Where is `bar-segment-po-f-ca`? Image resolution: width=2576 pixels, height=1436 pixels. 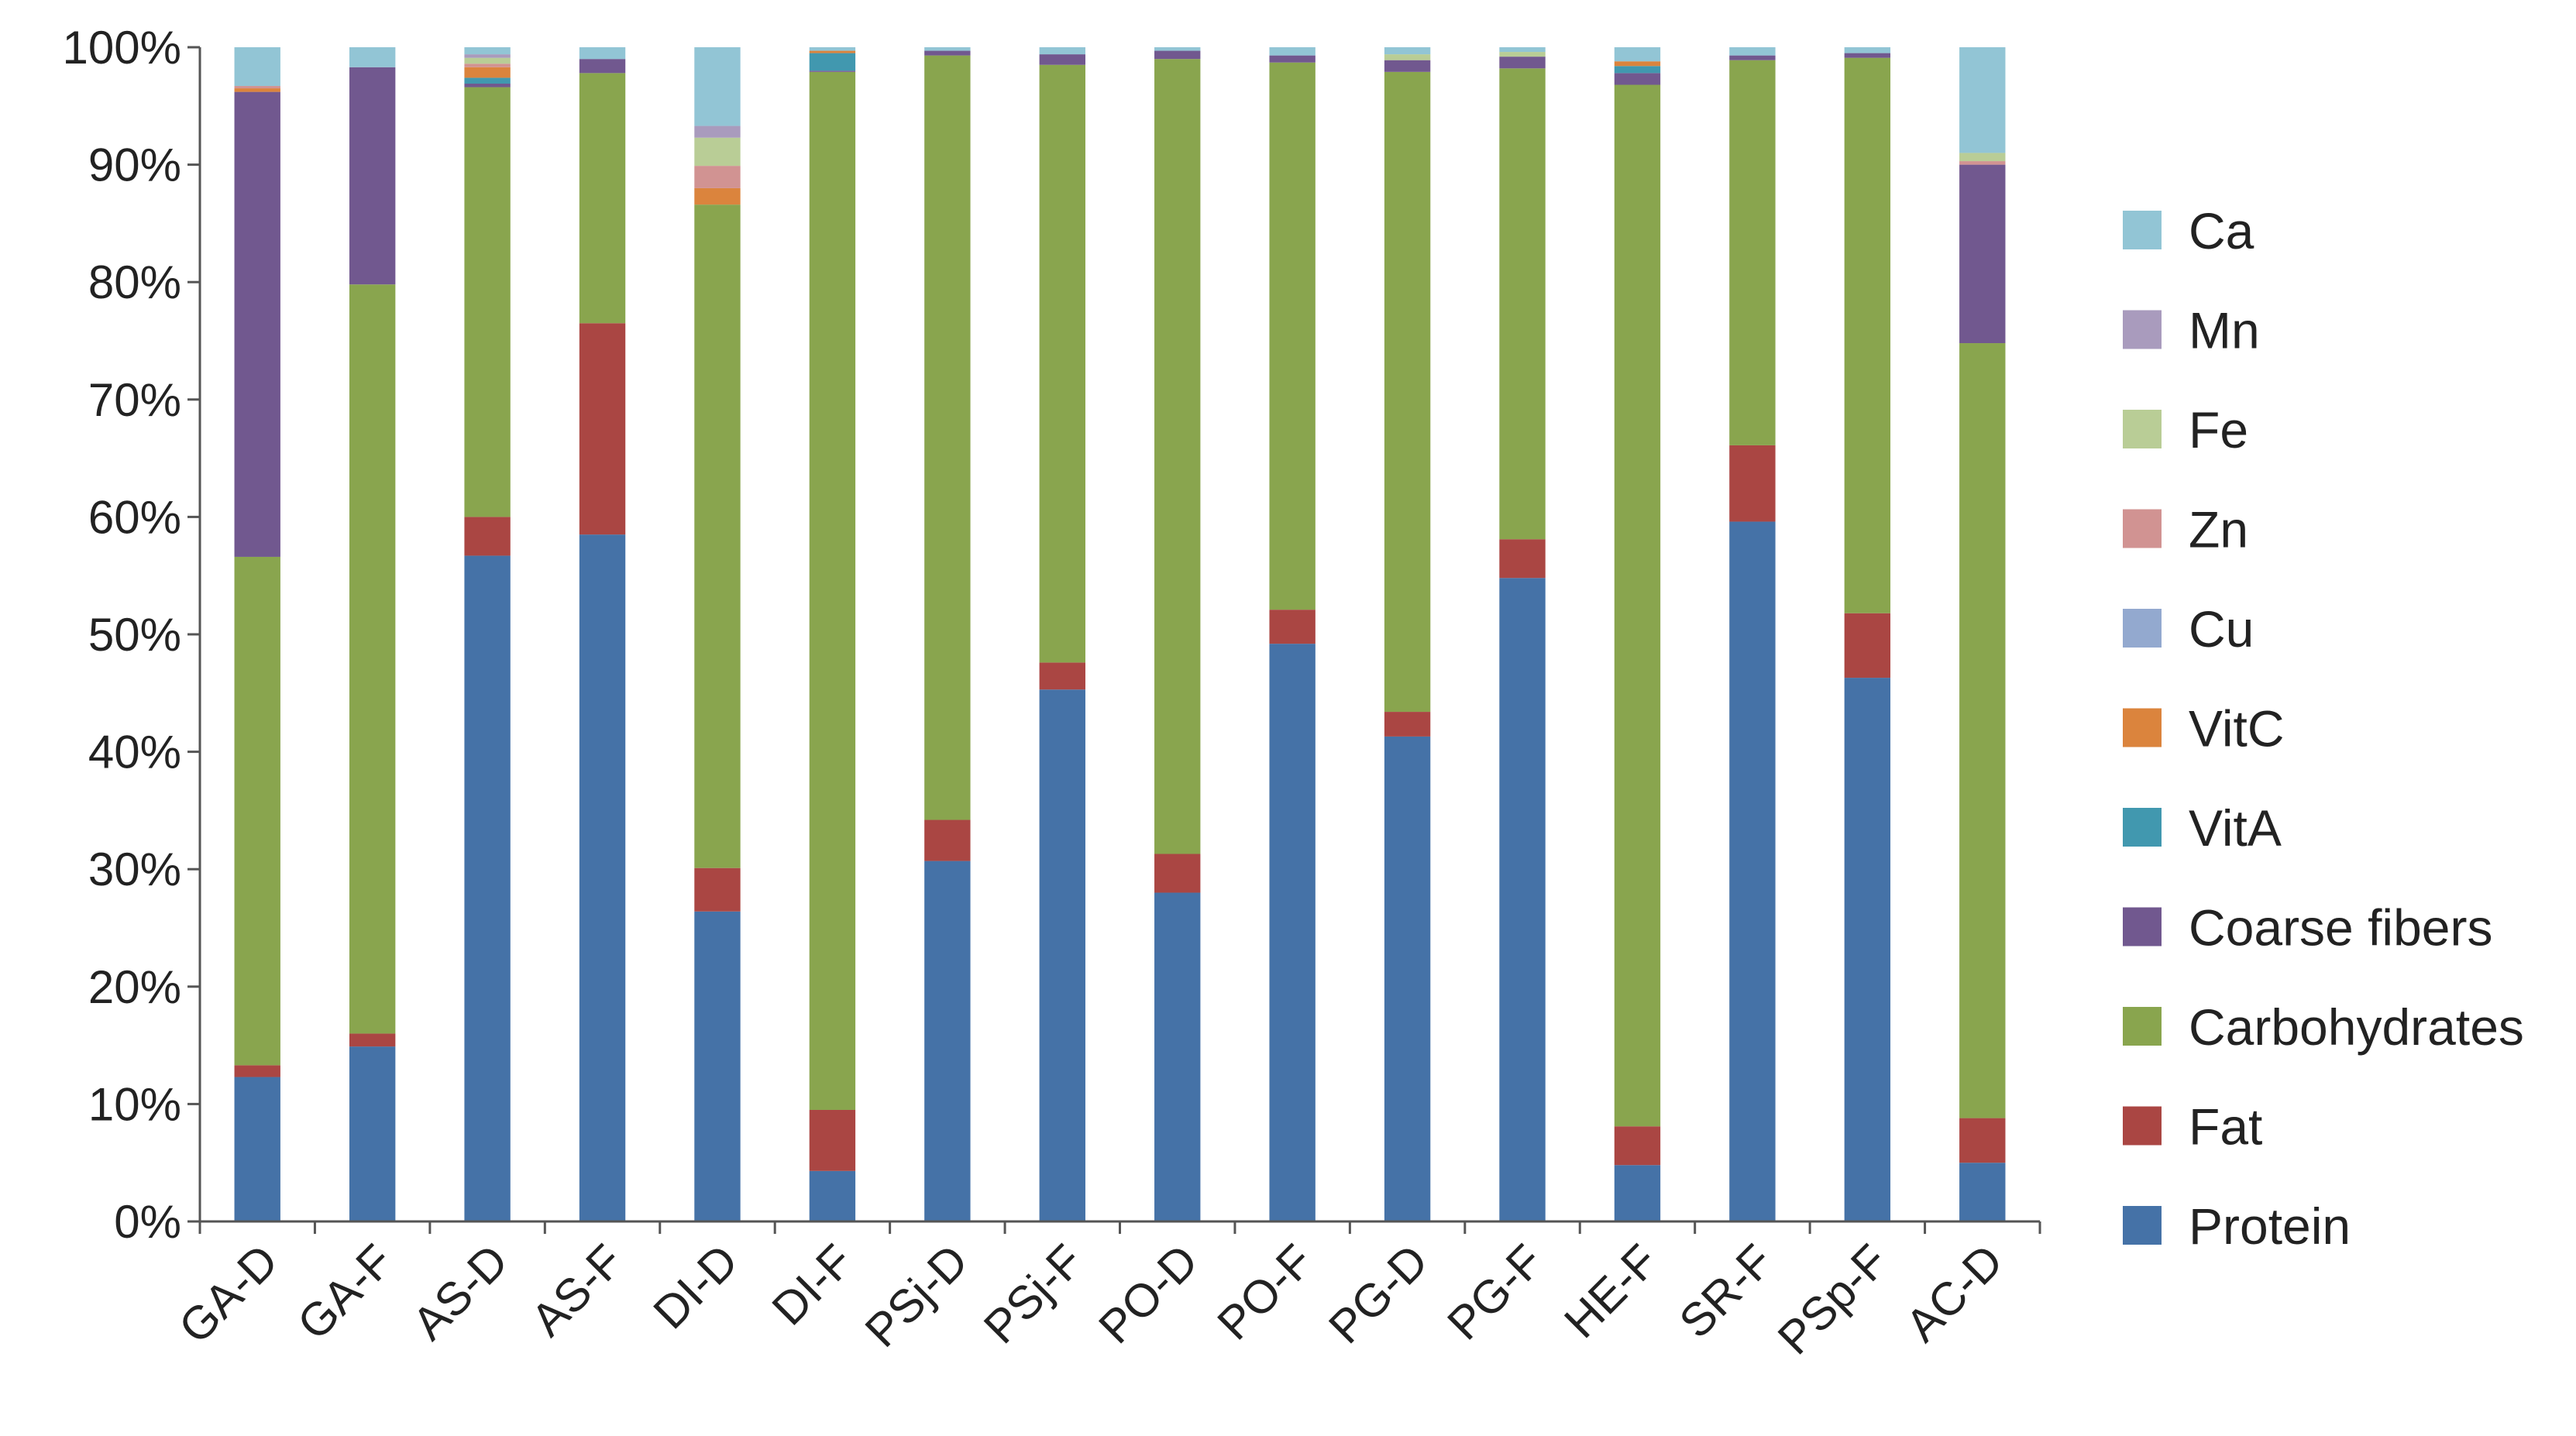 bar-segment-po-f-ca is located at coordinates (1292, 52).